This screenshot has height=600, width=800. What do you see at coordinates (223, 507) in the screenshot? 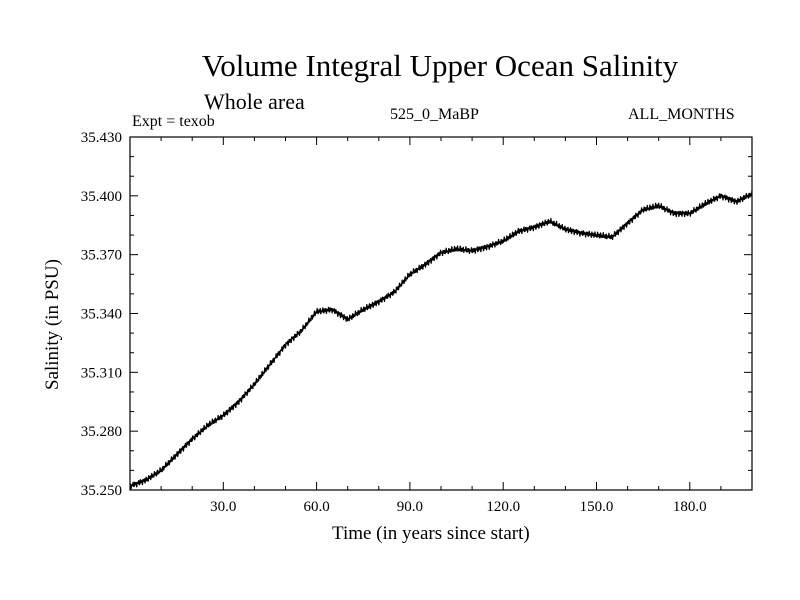
I see `x-tick-label: 30.0` at bounding box center [223, 507].